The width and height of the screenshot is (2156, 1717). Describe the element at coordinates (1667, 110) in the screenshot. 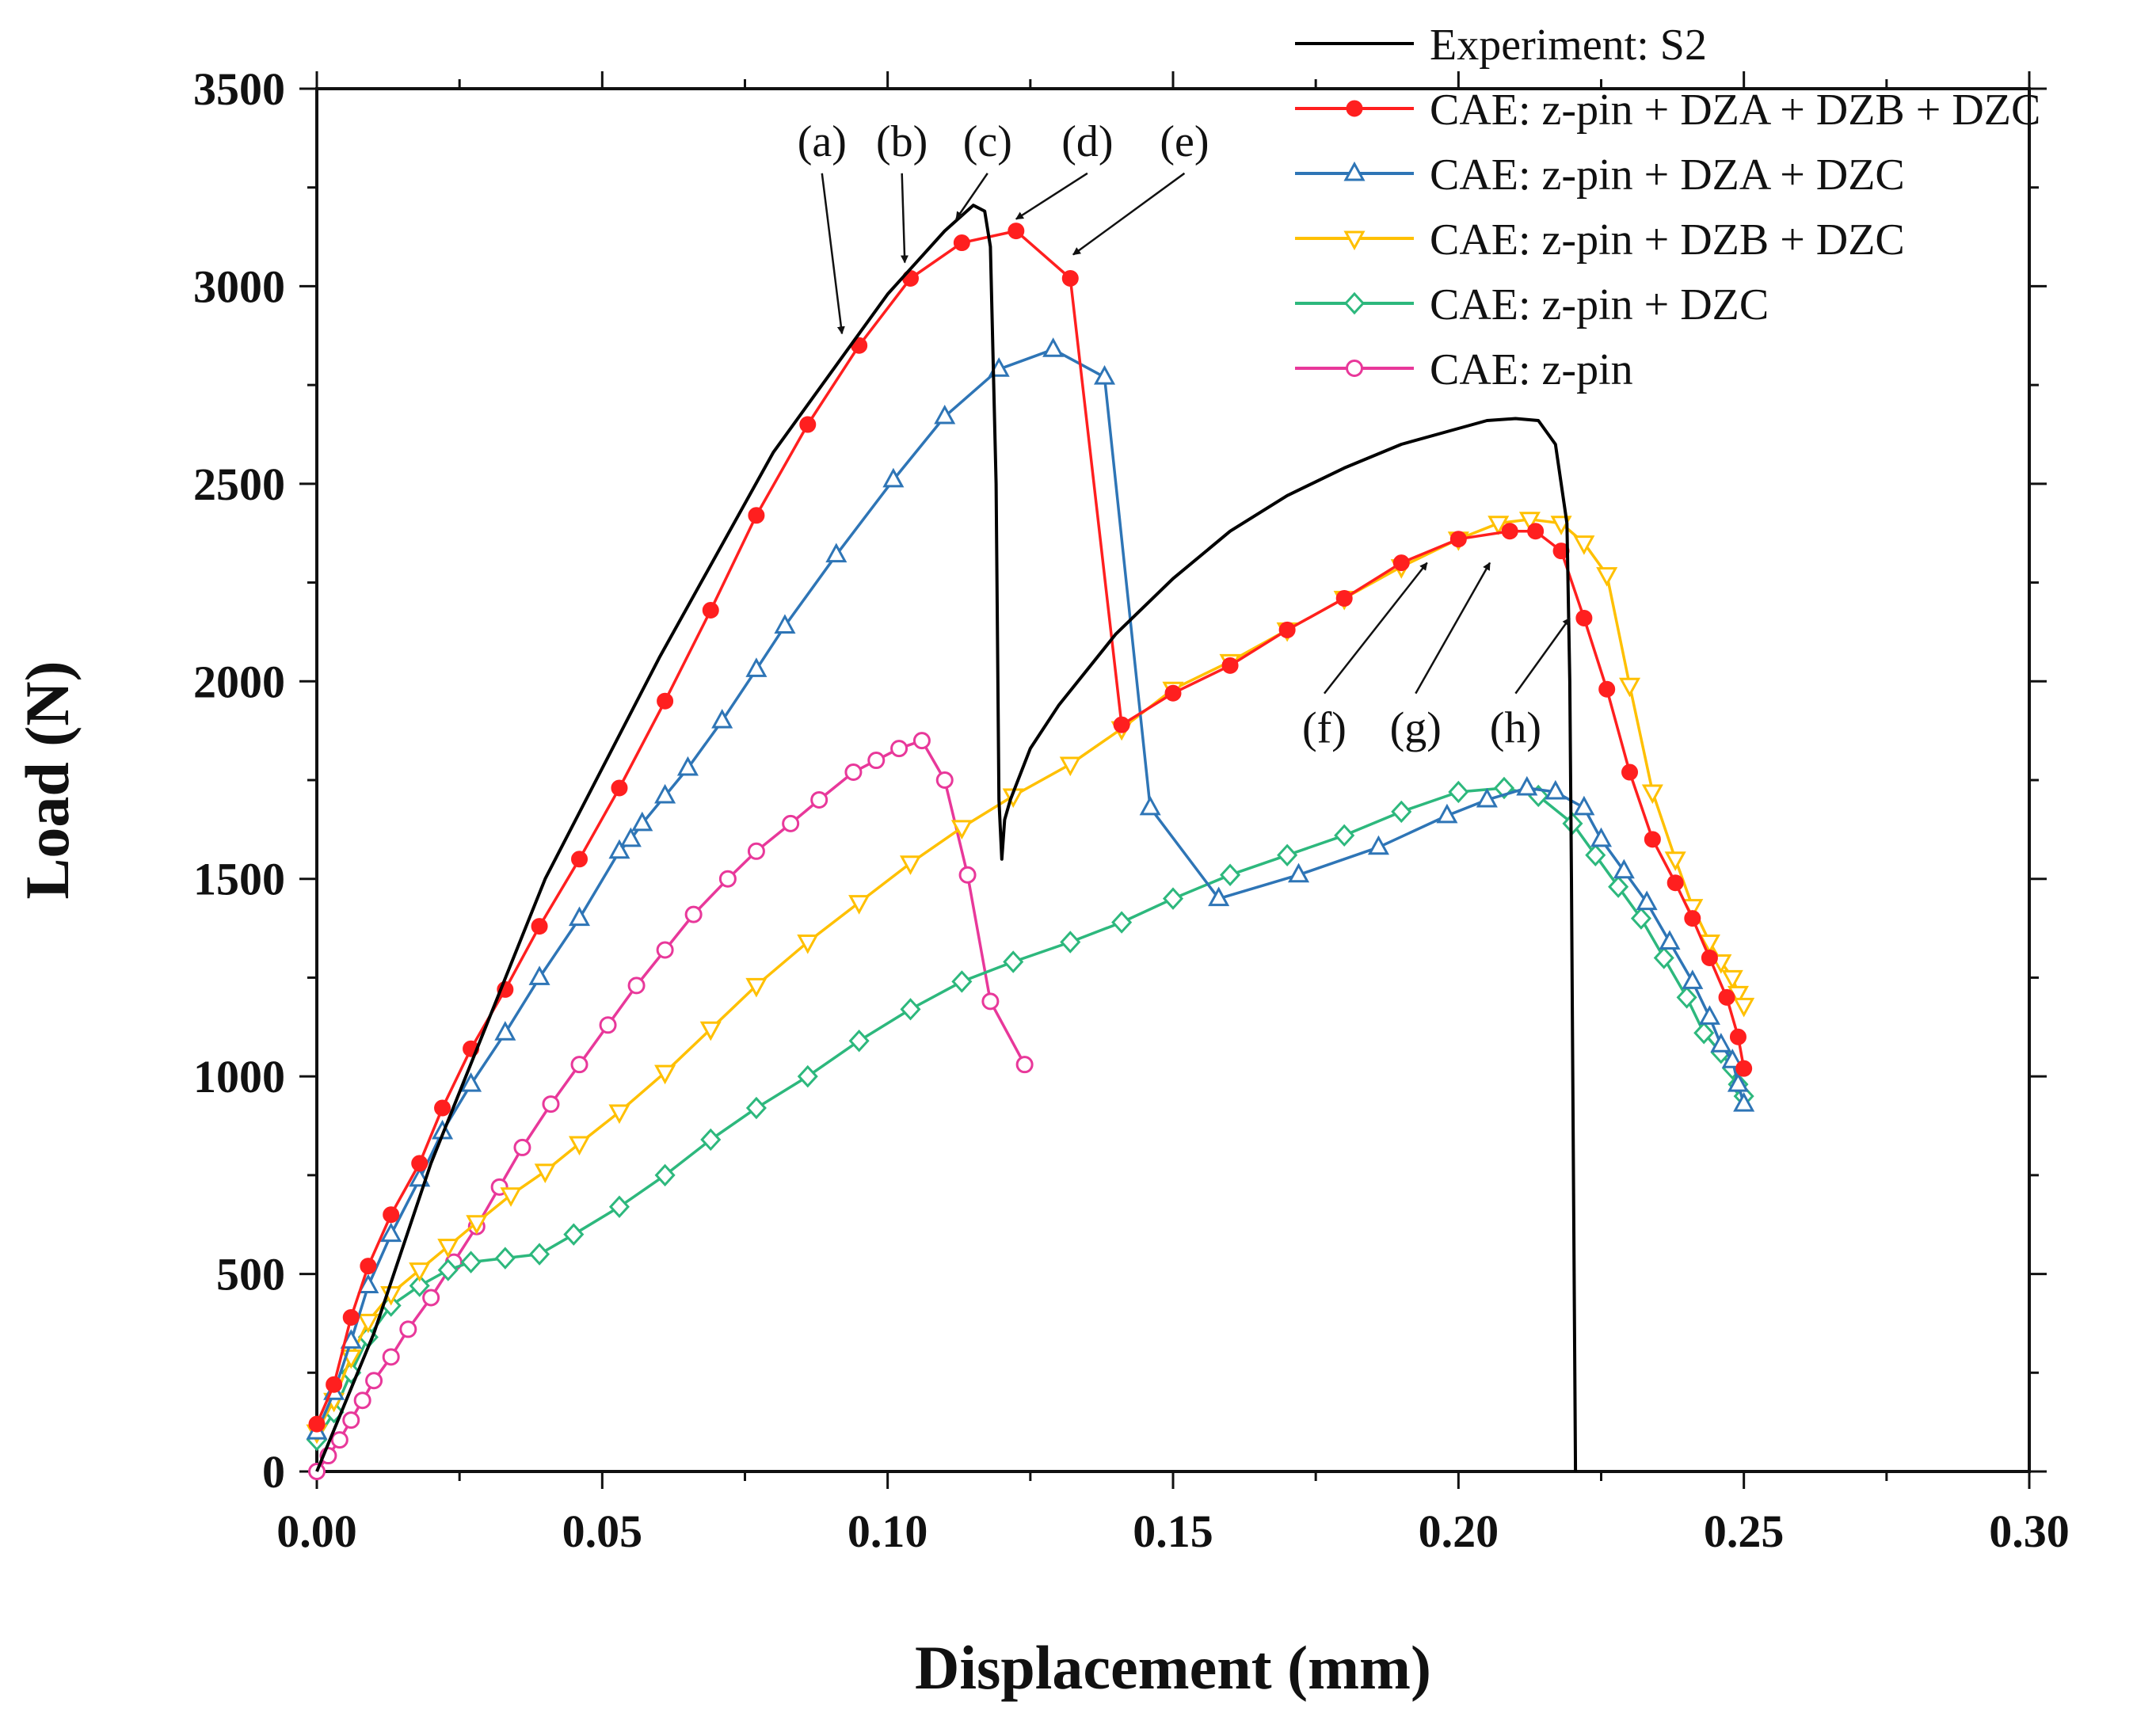

I see `legend-item: CAE: z-pin + DZA + DZB + DZC` at that location.